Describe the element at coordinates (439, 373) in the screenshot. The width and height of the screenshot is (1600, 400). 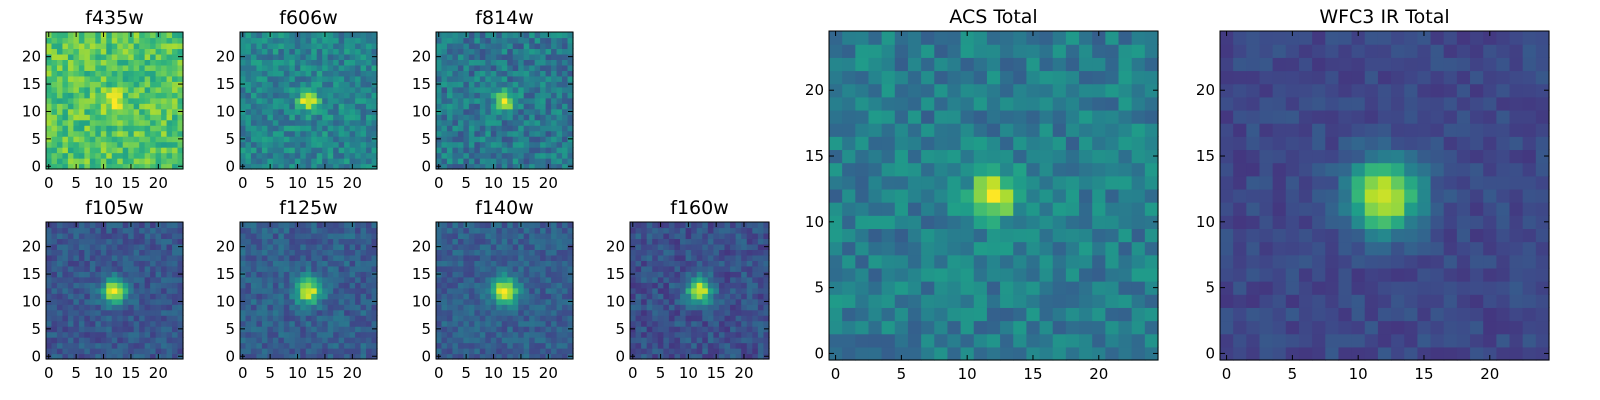
I see `x-tick-label: 0` at that location.